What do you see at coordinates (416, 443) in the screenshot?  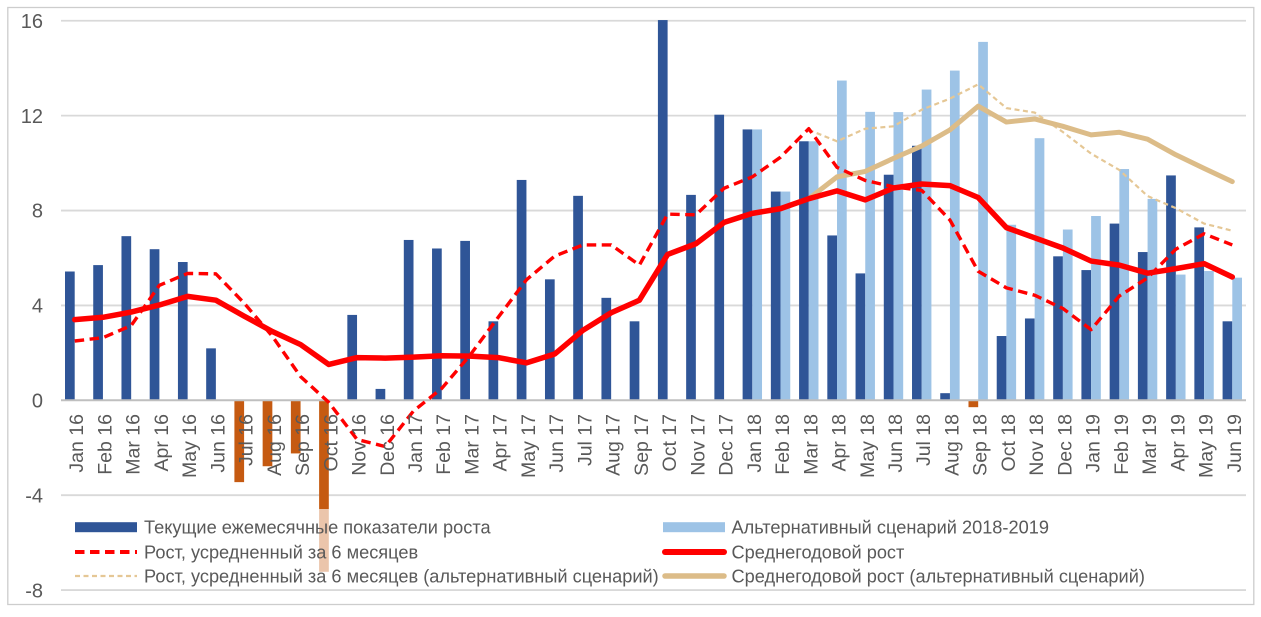 I see `svg-text: Jan 17` at bounding box center [416, 443].